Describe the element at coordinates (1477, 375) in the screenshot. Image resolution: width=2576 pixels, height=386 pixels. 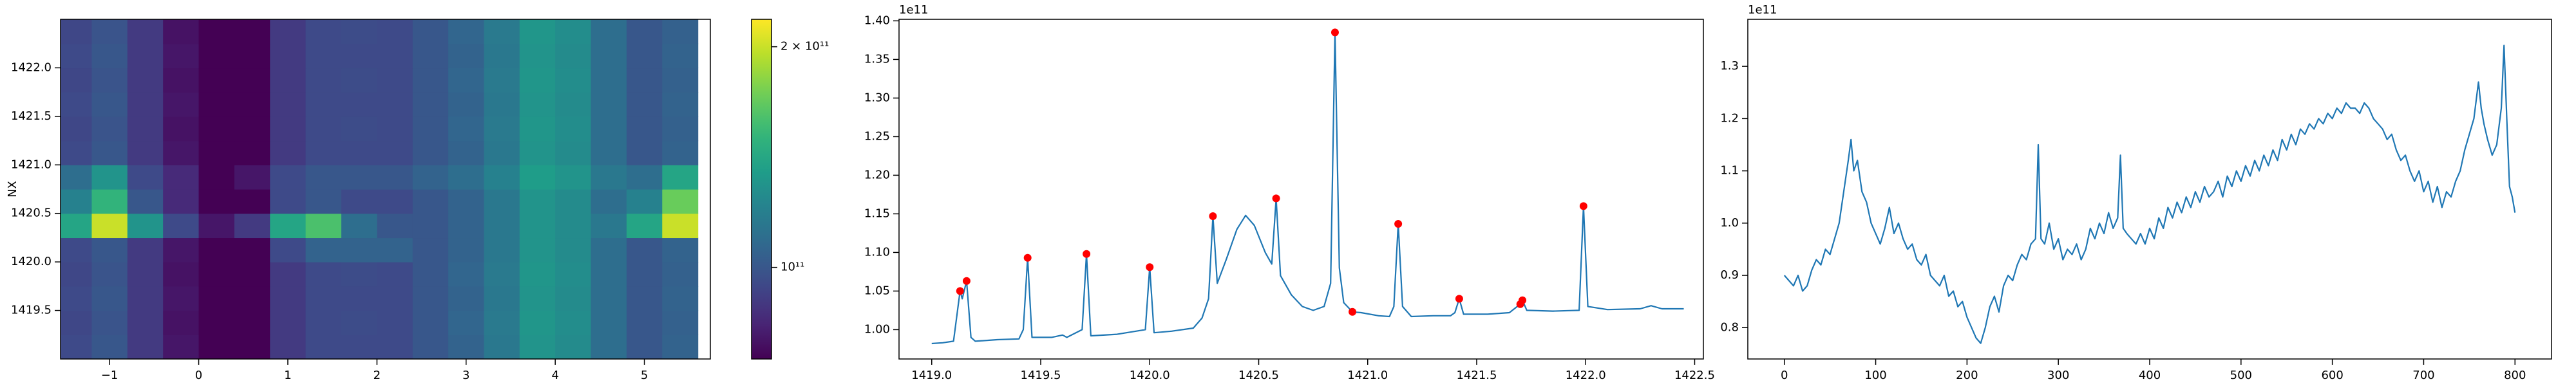
I see `x-tick-label: 1421.5` at that location.